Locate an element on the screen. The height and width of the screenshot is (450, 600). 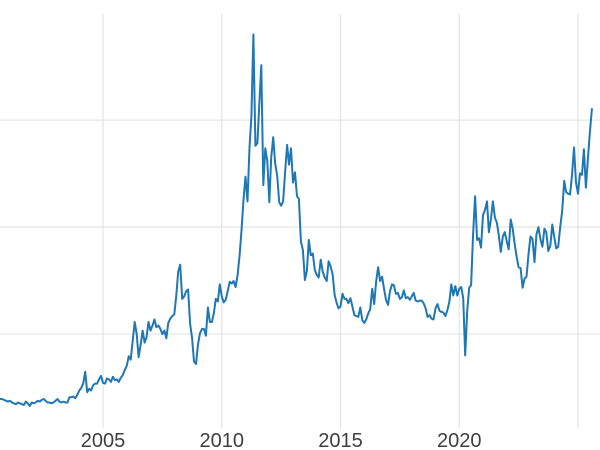
x-tick-label: 2010 is located at coordinates (222, 440).